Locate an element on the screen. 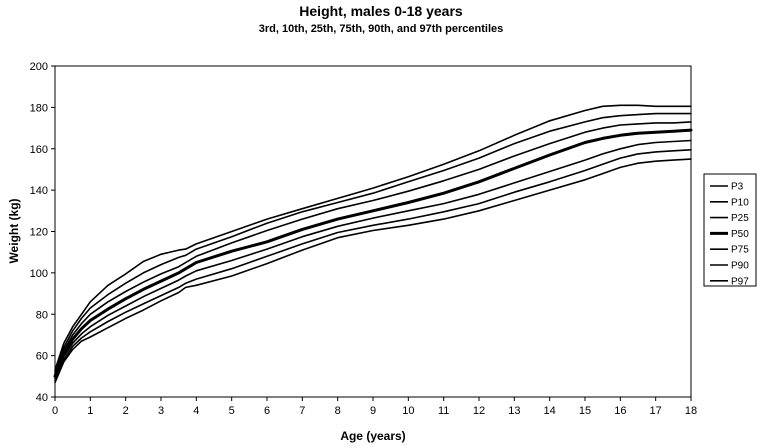  x-tick-label: 1 is located at coordinates (90, 411).